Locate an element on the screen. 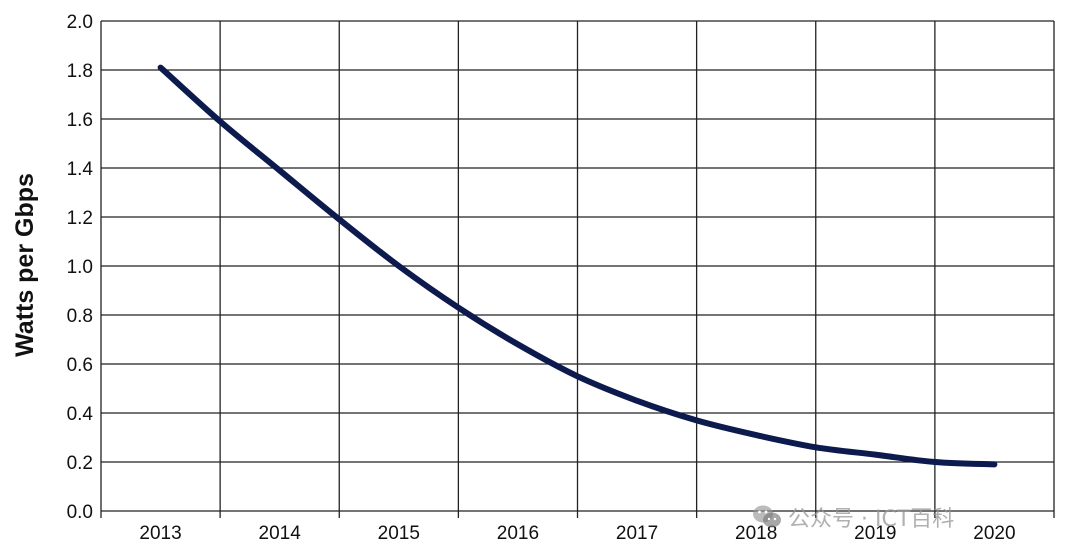 The height and width of the screenshot is (556, 1080). x-tick-label: 2018 is located at coordinates (756, 533).